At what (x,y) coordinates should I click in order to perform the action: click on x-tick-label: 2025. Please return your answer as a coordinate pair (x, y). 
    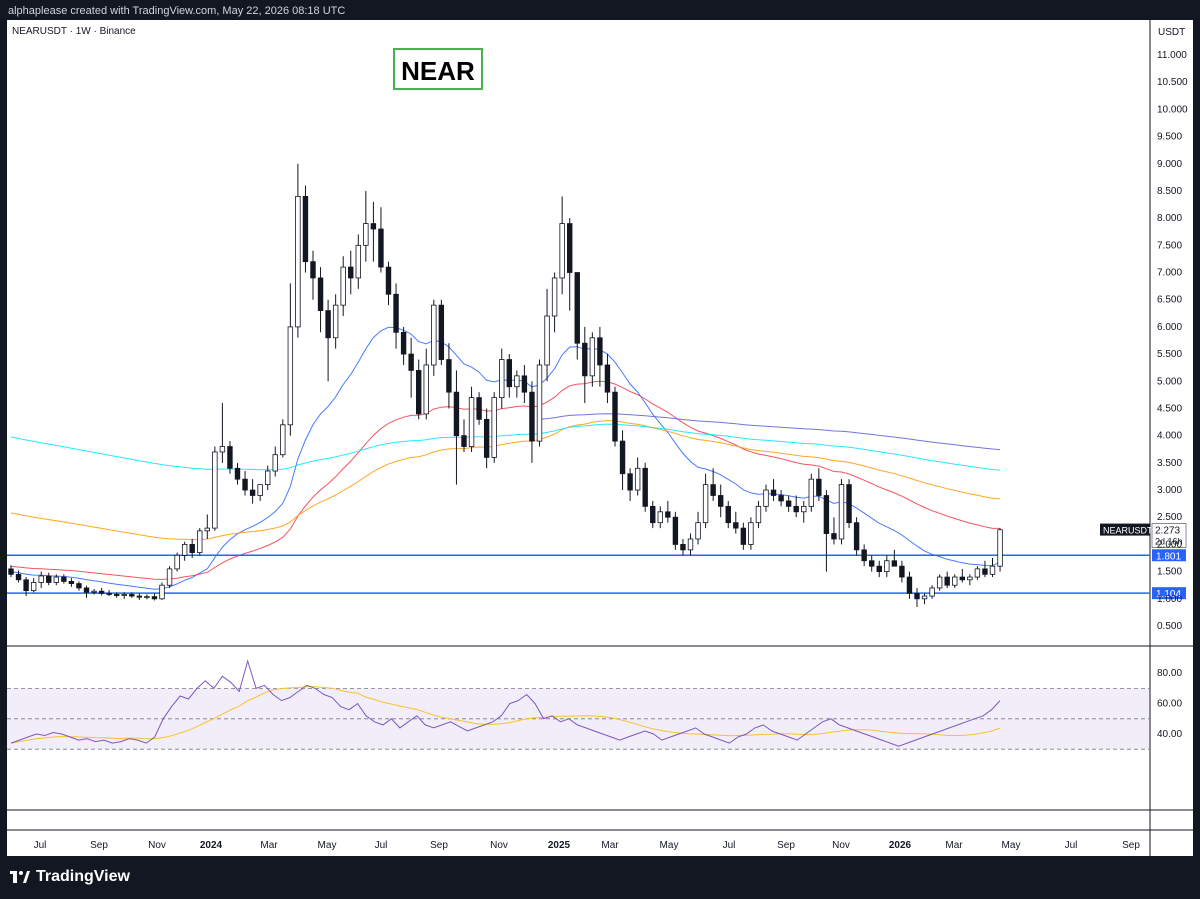
    Looking at the image, I should click on (559, 845).